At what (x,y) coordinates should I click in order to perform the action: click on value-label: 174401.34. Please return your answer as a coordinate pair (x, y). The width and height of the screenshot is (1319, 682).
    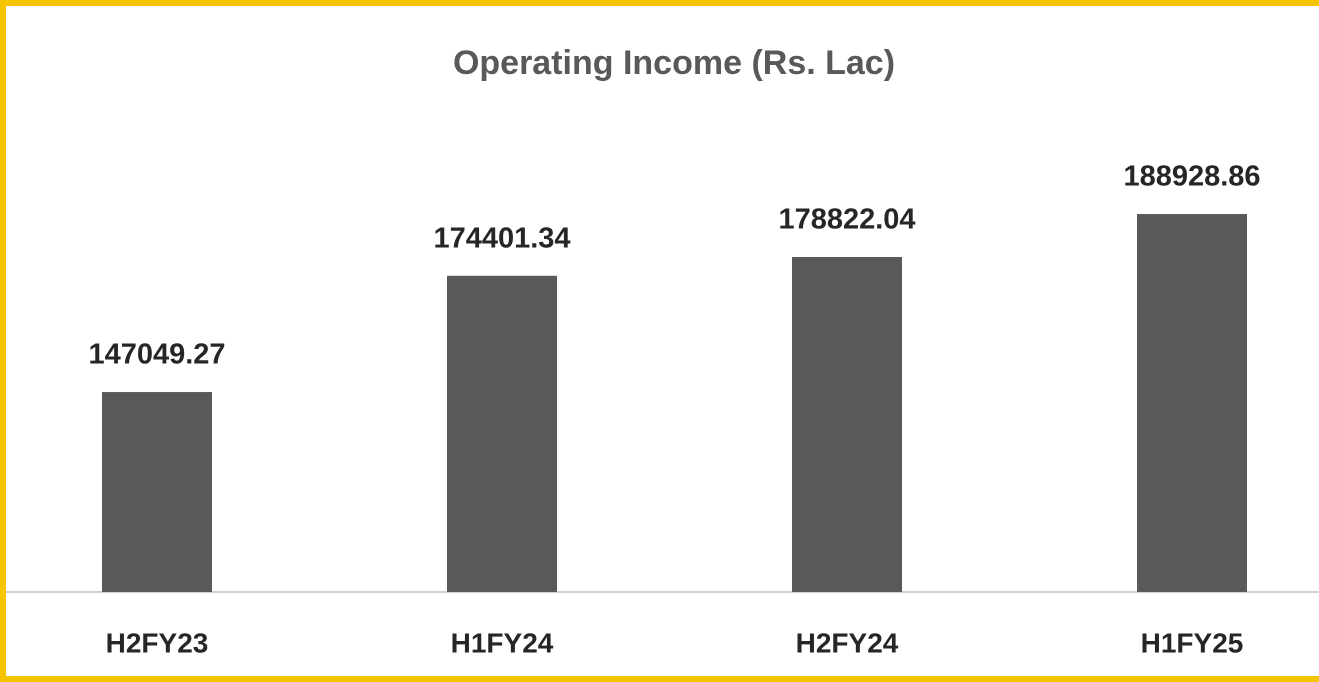
    Looking at the image, I should click on (501, 238).